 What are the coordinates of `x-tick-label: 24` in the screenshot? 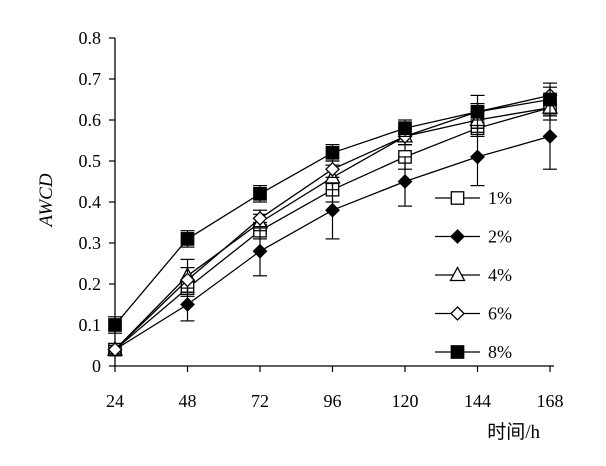 It's located at (115, 401).